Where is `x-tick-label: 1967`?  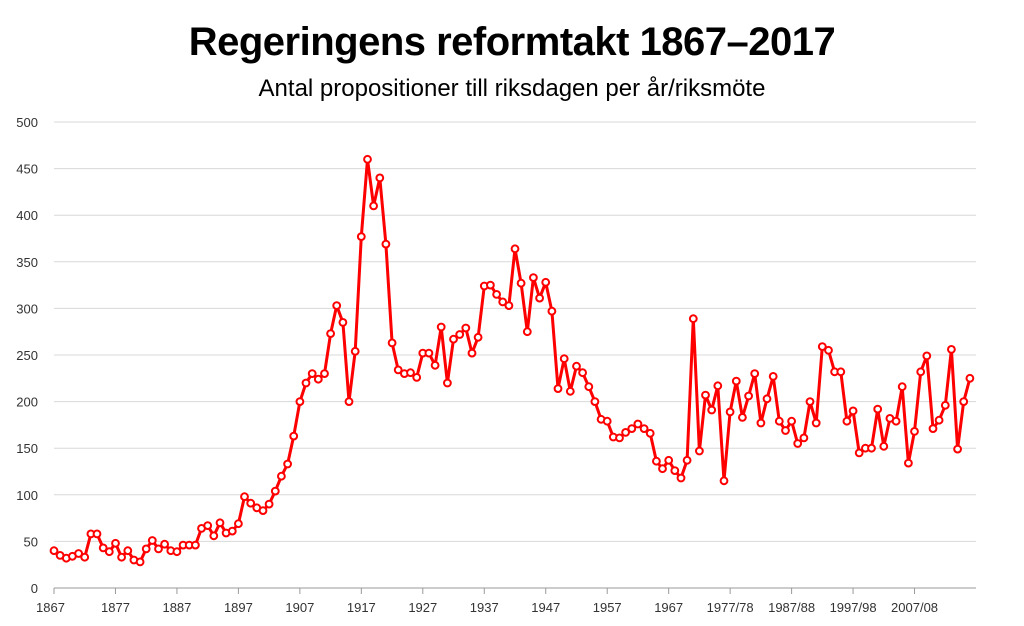
x-tick-label: 1967 is located at coordinates (668, 607).